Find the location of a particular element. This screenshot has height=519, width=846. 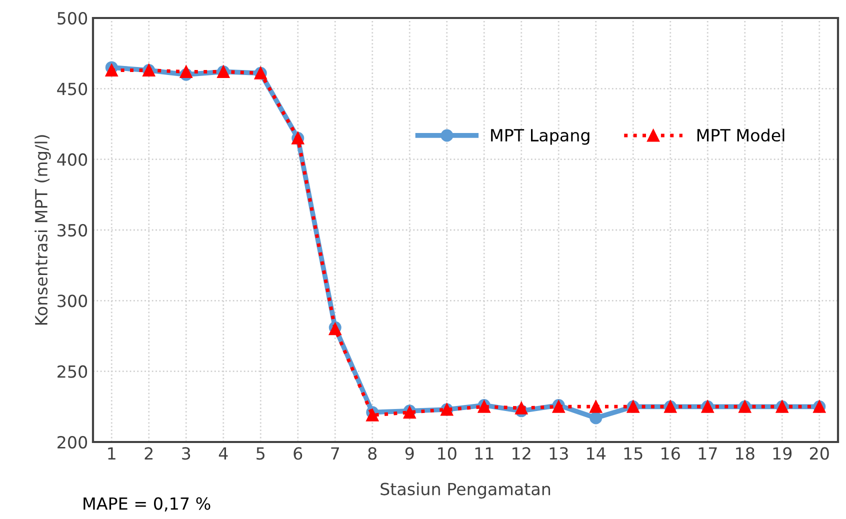

x-tick-label: 3 is located at coordinates (186, 453).